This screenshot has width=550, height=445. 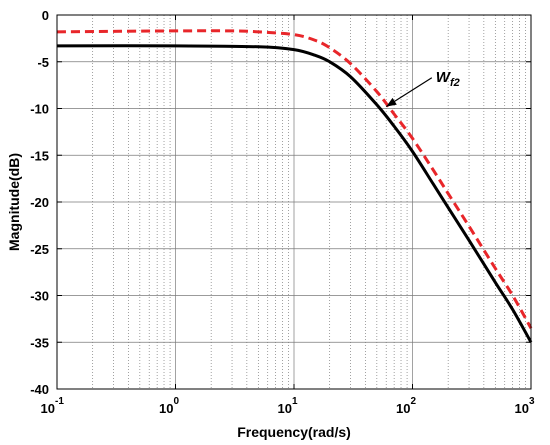 I want to click on x-tick-label: 10 3, so click(x=525, y=406).